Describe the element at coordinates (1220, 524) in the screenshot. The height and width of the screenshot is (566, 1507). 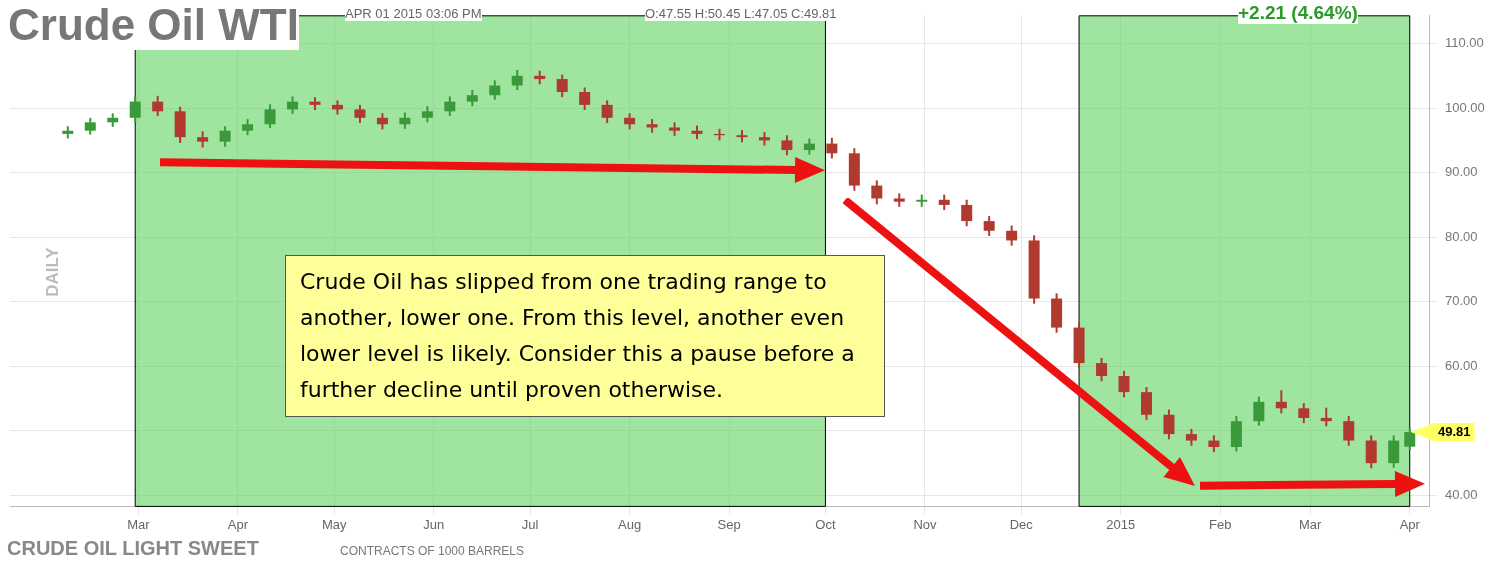
I see `x-tick-label: Feb` at that location.